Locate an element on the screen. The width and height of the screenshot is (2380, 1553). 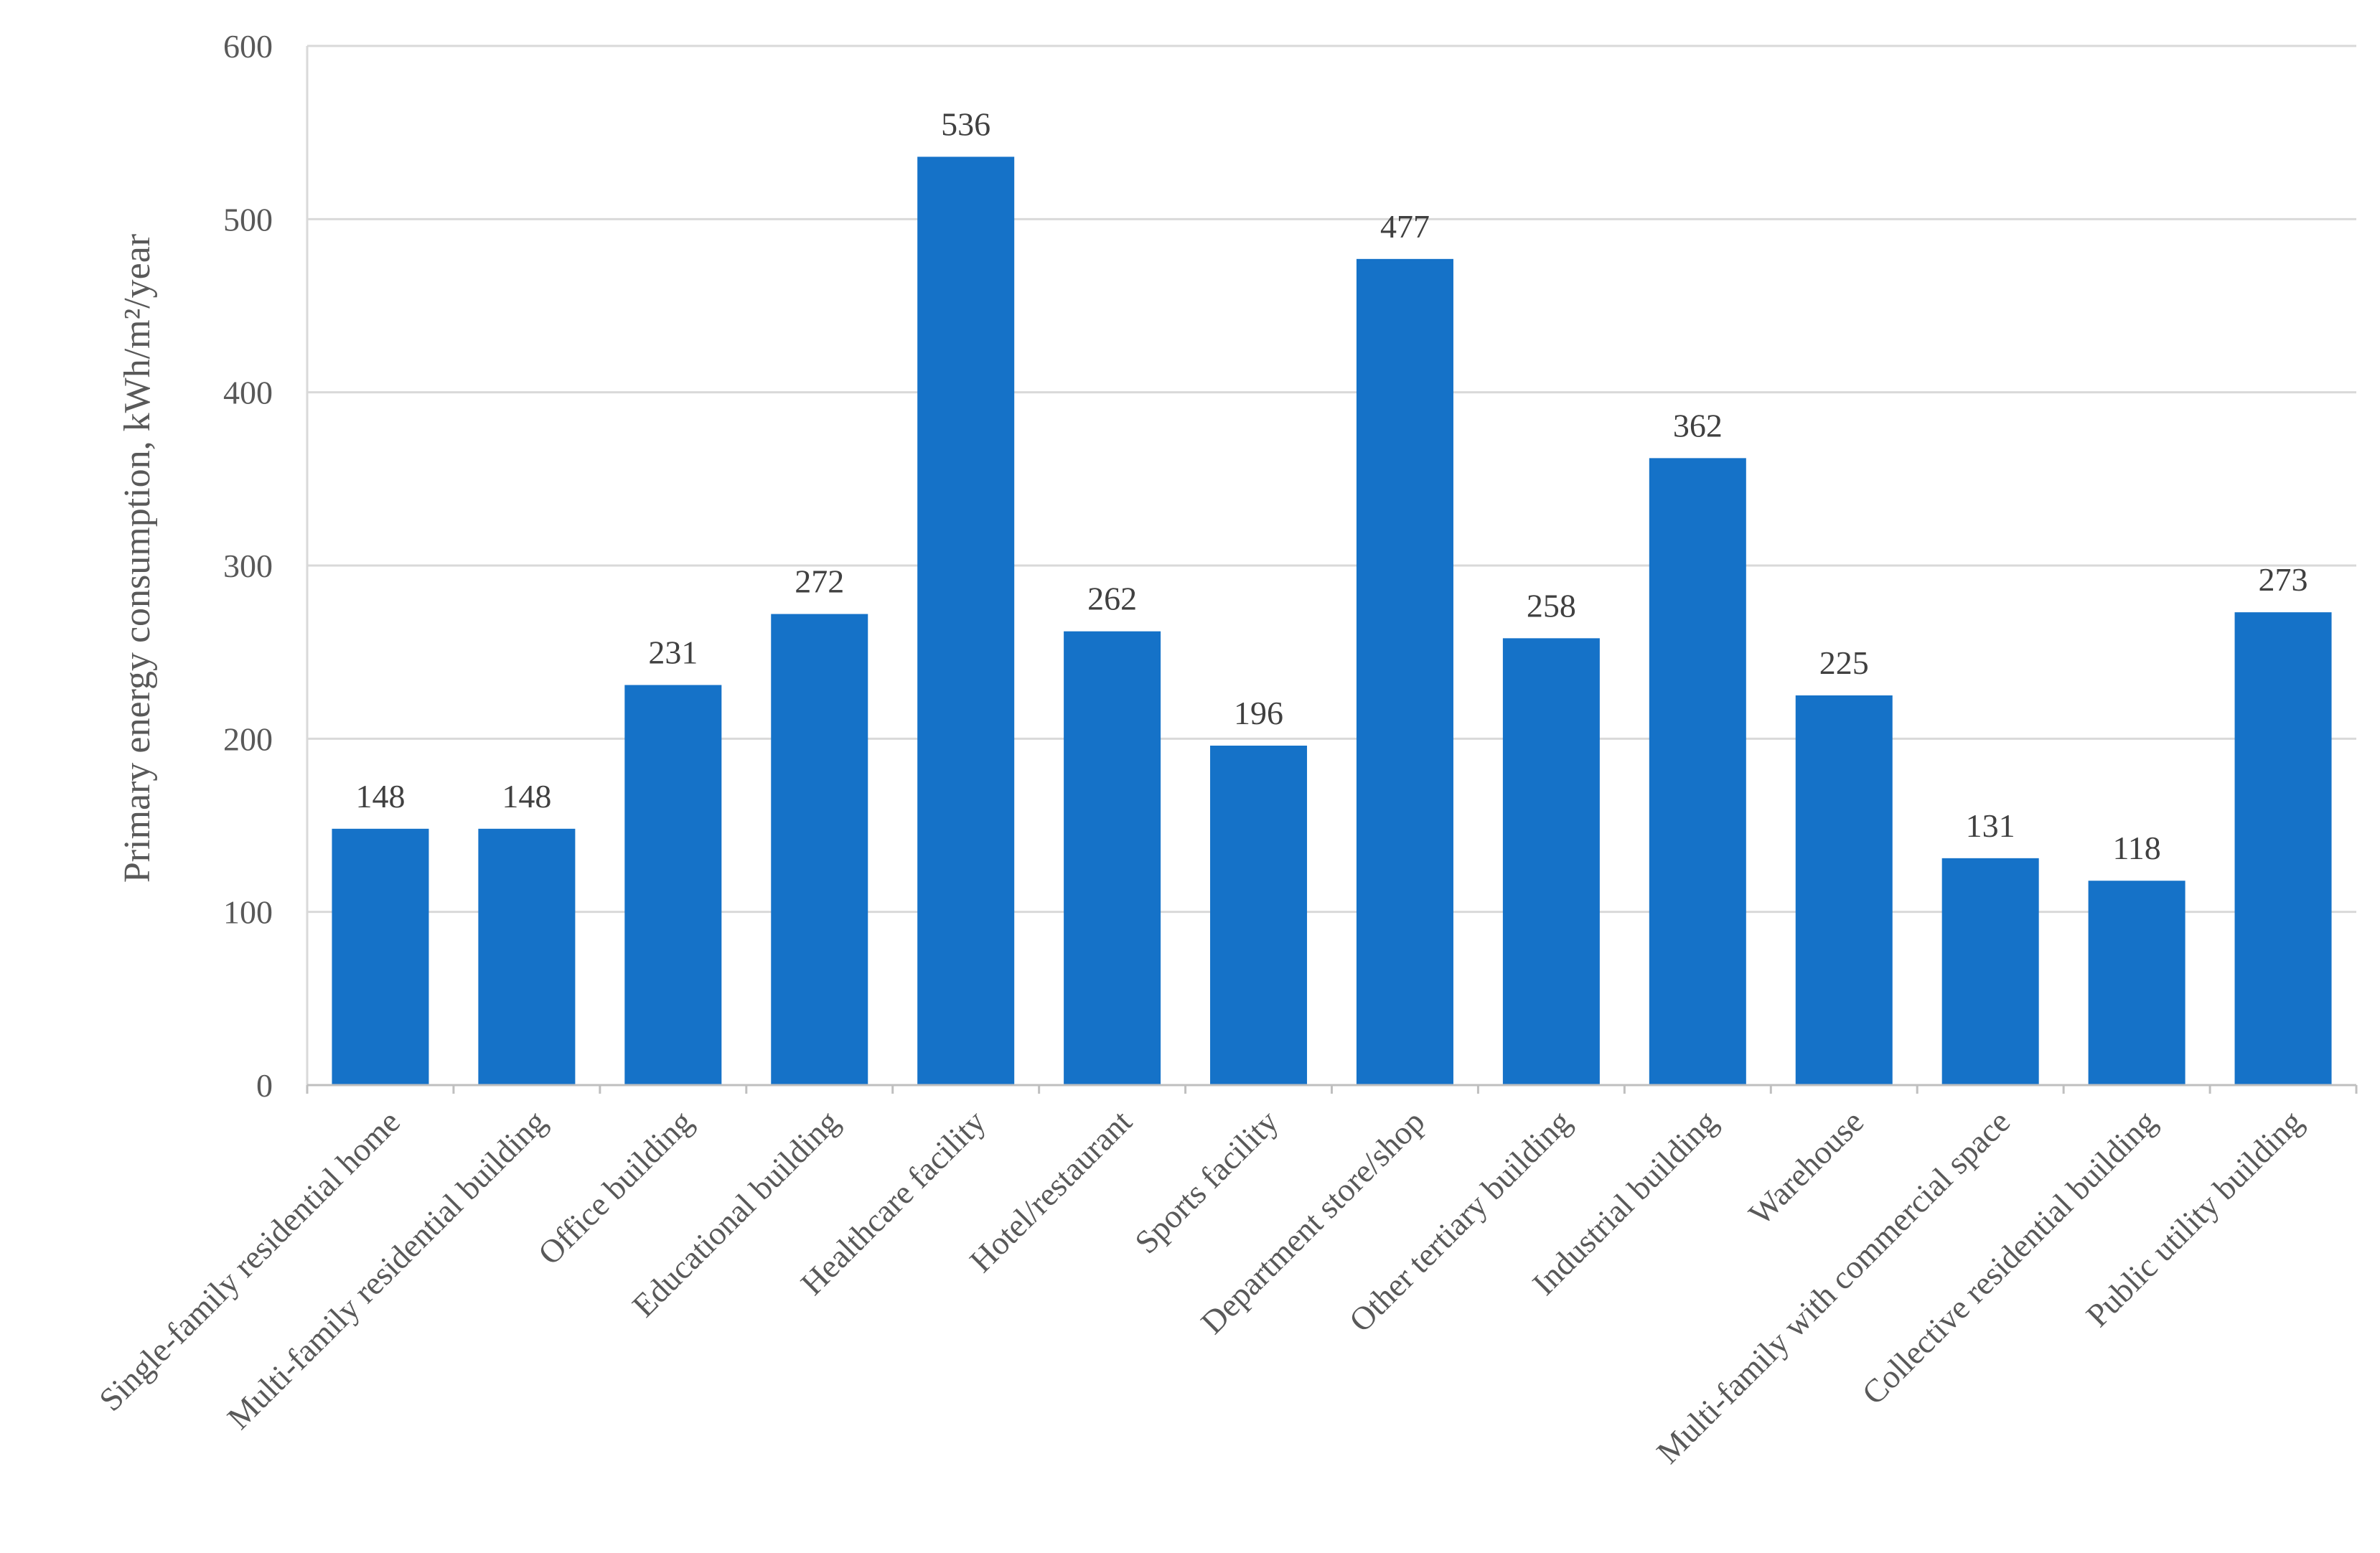
y-tick-label: 0 is located at coordinates (264, 1085).